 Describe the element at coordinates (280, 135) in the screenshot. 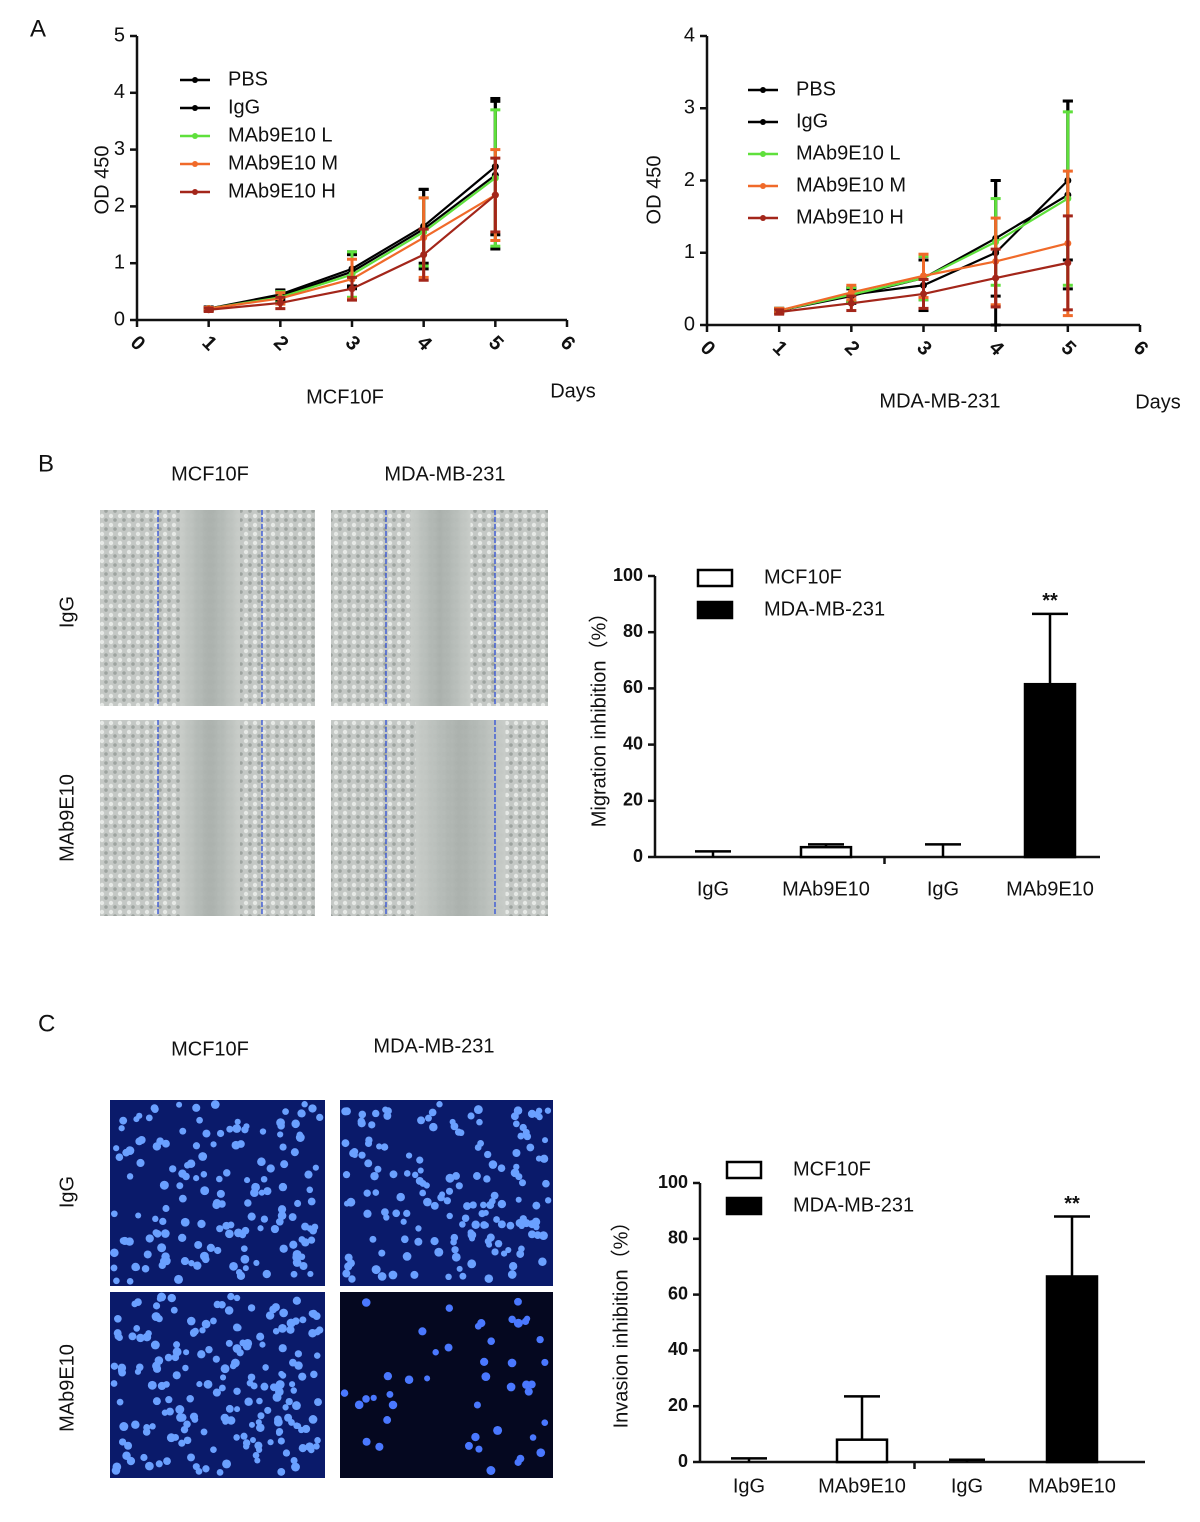

I see `legend-label: MAb9E10 L` at that location.